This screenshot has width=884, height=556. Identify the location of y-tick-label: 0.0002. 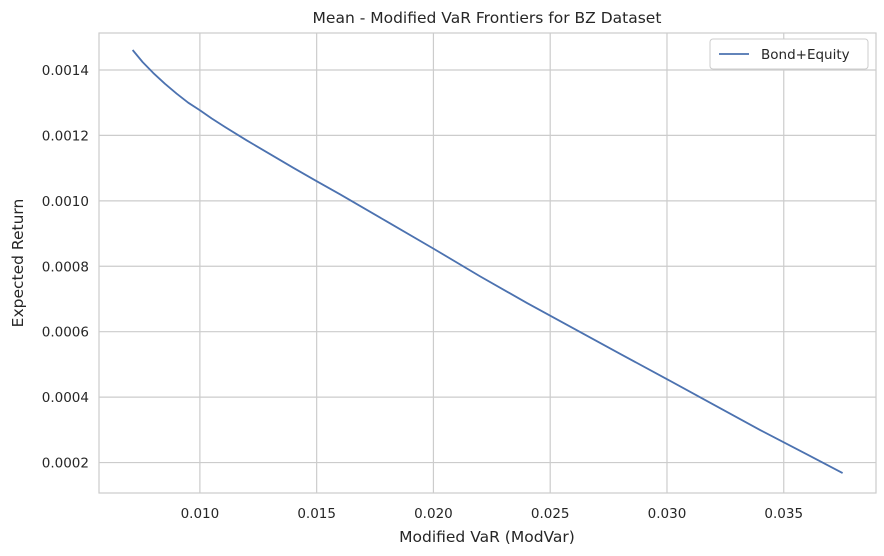
(65, 464).